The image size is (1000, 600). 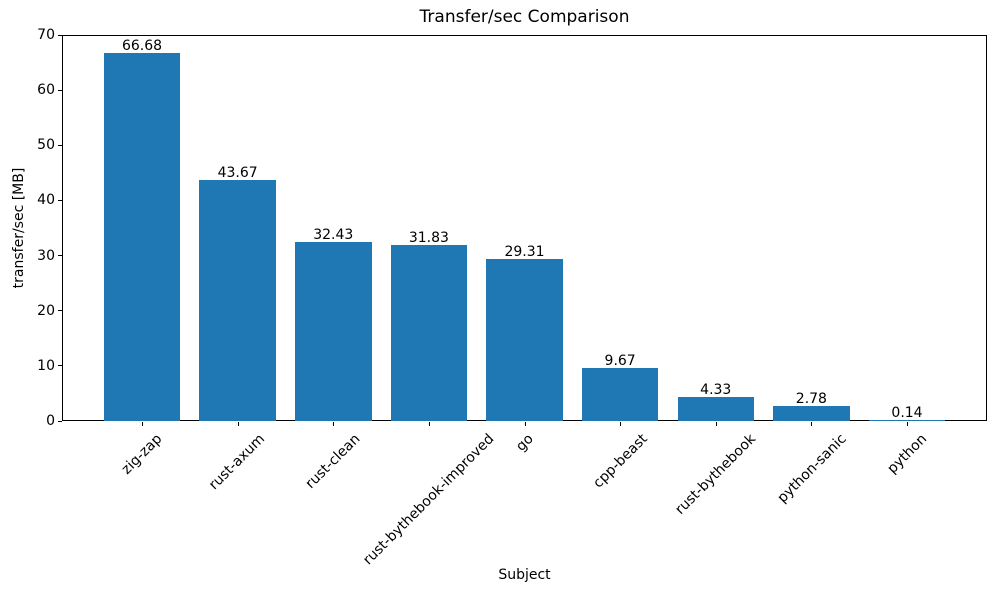 What do you see at coordinates (429, 500) in the screenshot?
I see `x-tick-label-rust-bythebook-improved: rust-bythebook-improved` at bounding box center [429, 500].